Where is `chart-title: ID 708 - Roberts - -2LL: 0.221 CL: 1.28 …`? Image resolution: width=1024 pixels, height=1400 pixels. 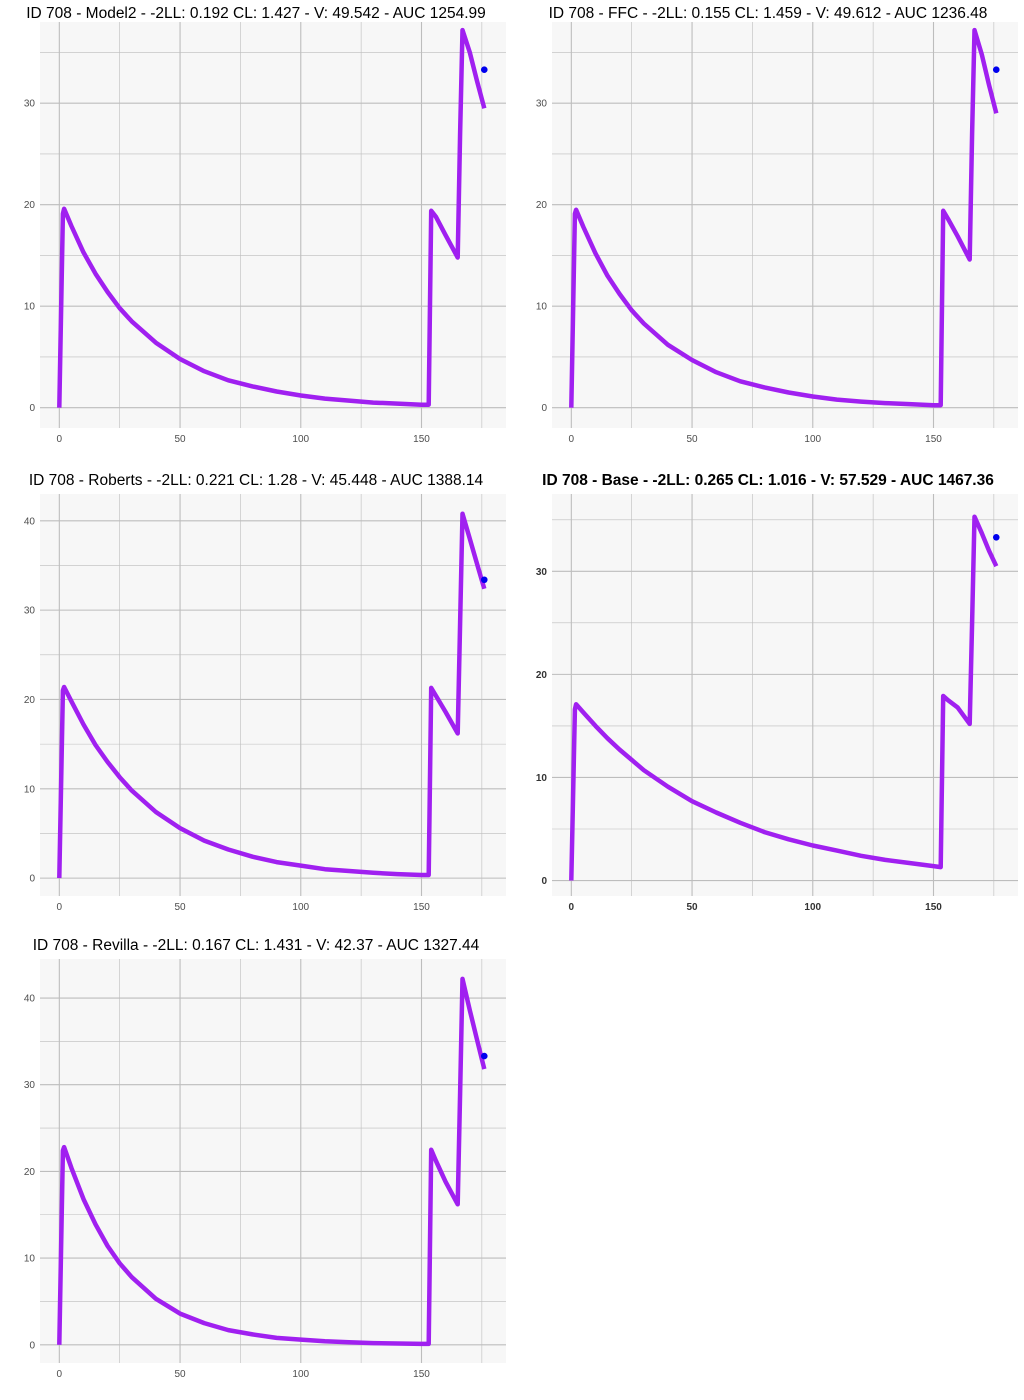 chart-title: ID 708 - Roberts - -2LL: 0.221 CL: 1.28 … is located at coordinates (256, 480).